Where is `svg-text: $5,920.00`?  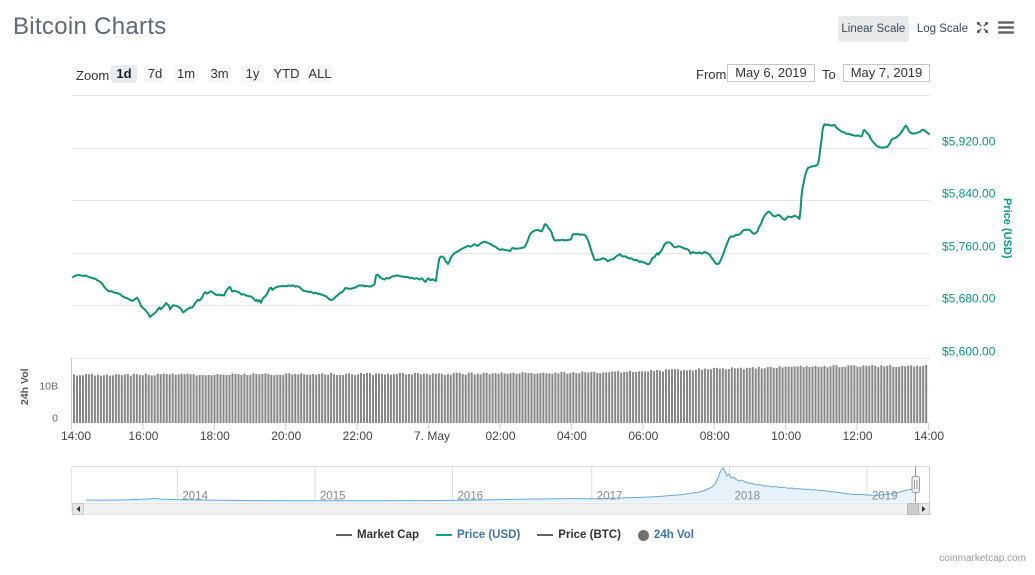 svg-text: $5,920.00 is located at coordinates (969, 142).